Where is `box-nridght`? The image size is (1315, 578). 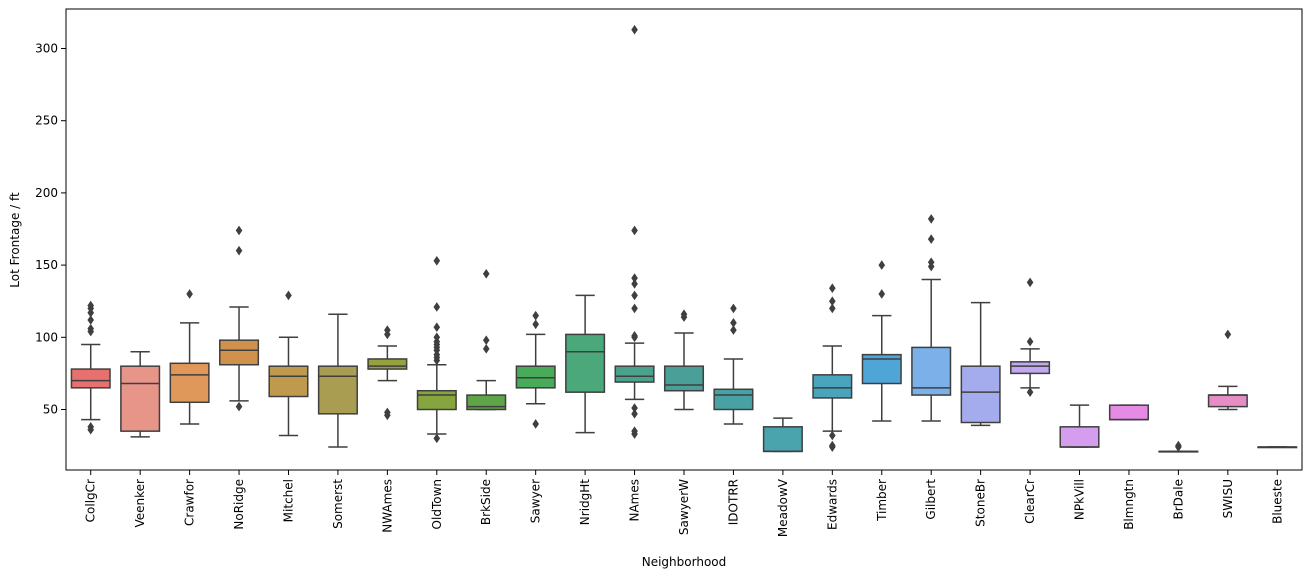 box-nridght is located at coordinates (585, 364).